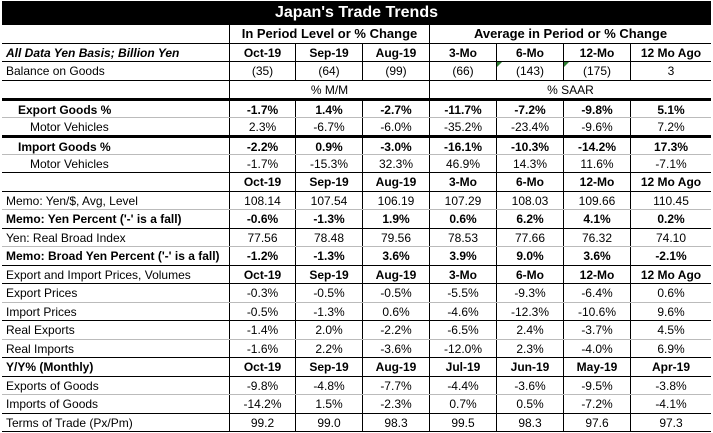 The width and height of the screenshot is (713, 433). I want to click on row-label: Balance on Goods, so click(55, 71).